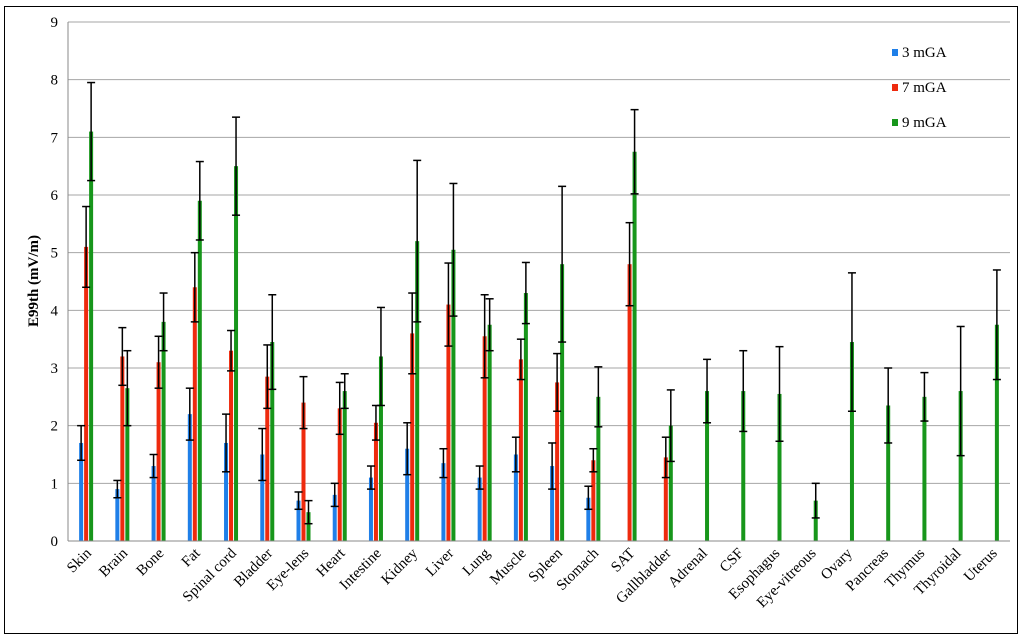 Image resolution: width=1024 pixels, height=641 pixels. Describe the element at coordinates (113, 562) in the screenshot. I see `x-tick-label: Brain` at that location.